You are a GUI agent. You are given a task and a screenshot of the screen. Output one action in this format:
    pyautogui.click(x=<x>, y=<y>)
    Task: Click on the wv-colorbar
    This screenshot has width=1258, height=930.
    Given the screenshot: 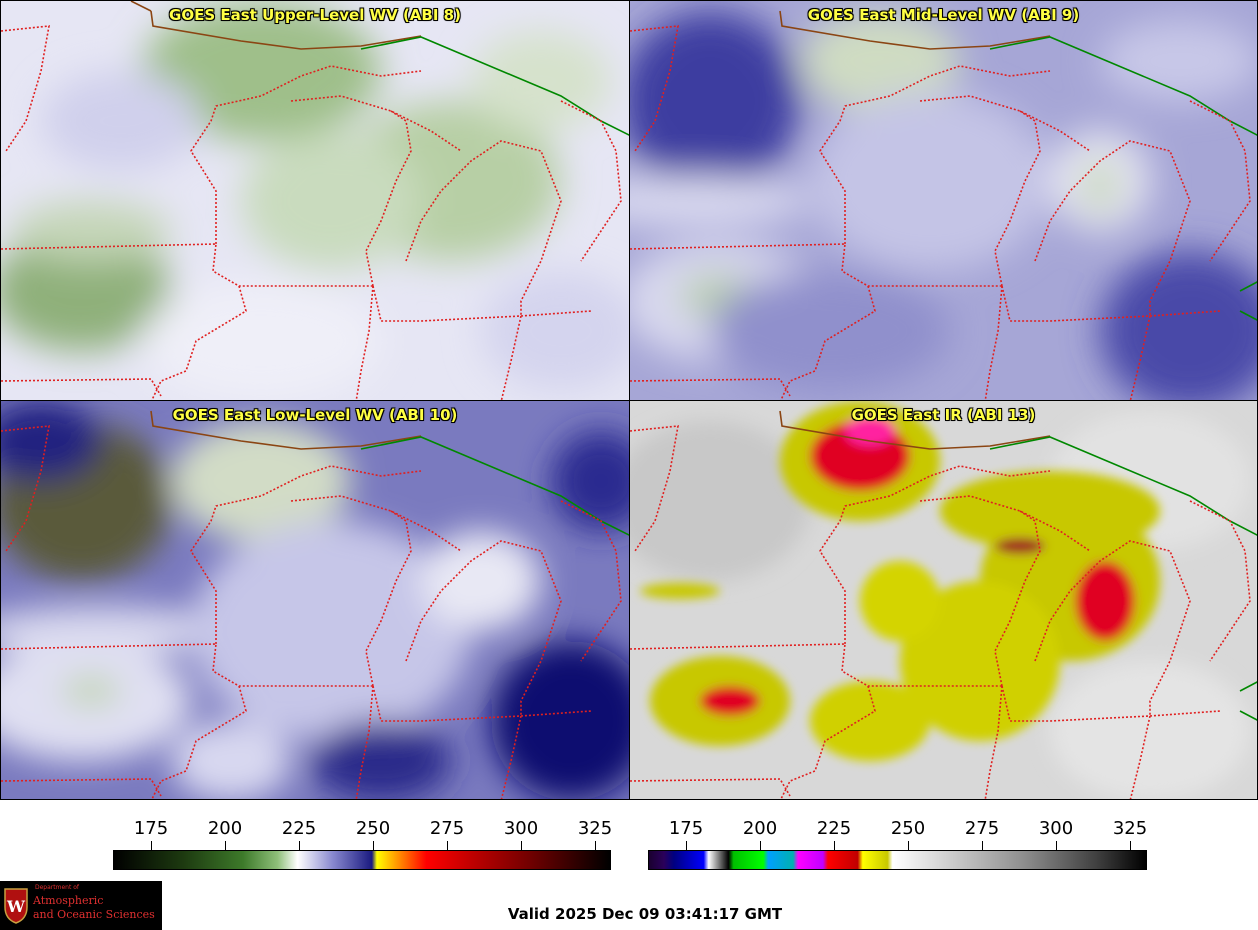 What is the action you would take?
    pyautogui.click(x=362, y=860)
    